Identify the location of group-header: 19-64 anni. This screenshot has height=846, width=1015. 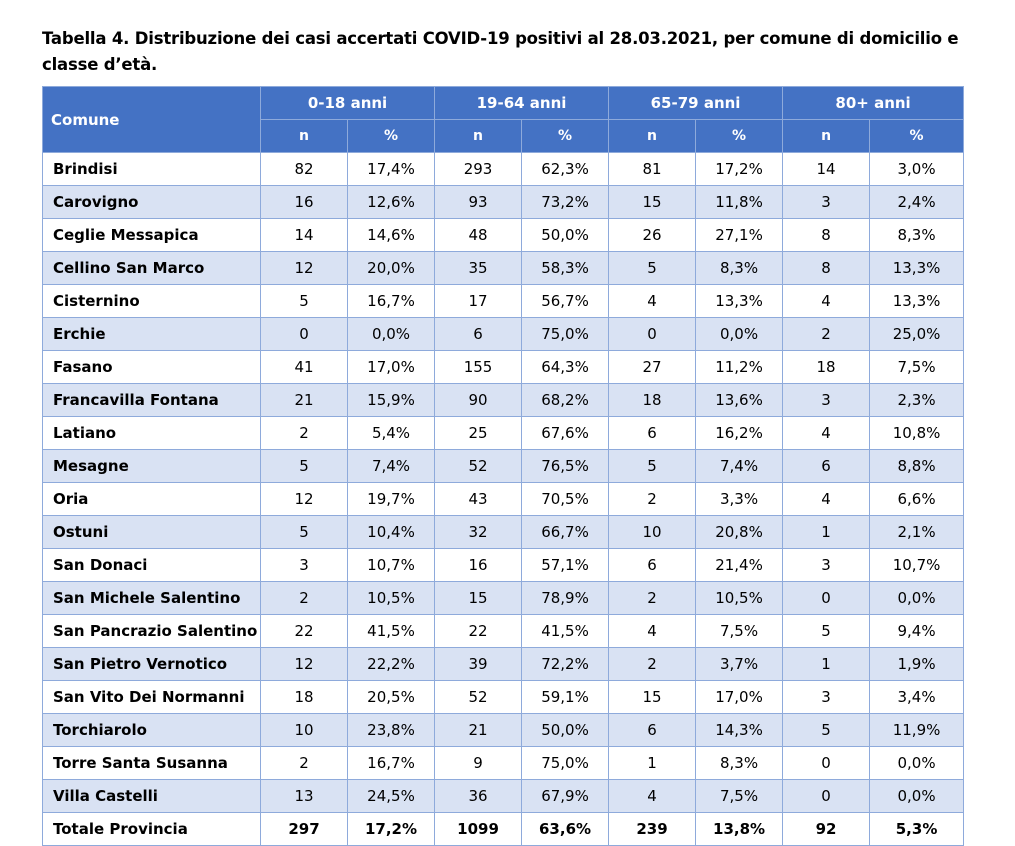
(522, 103).